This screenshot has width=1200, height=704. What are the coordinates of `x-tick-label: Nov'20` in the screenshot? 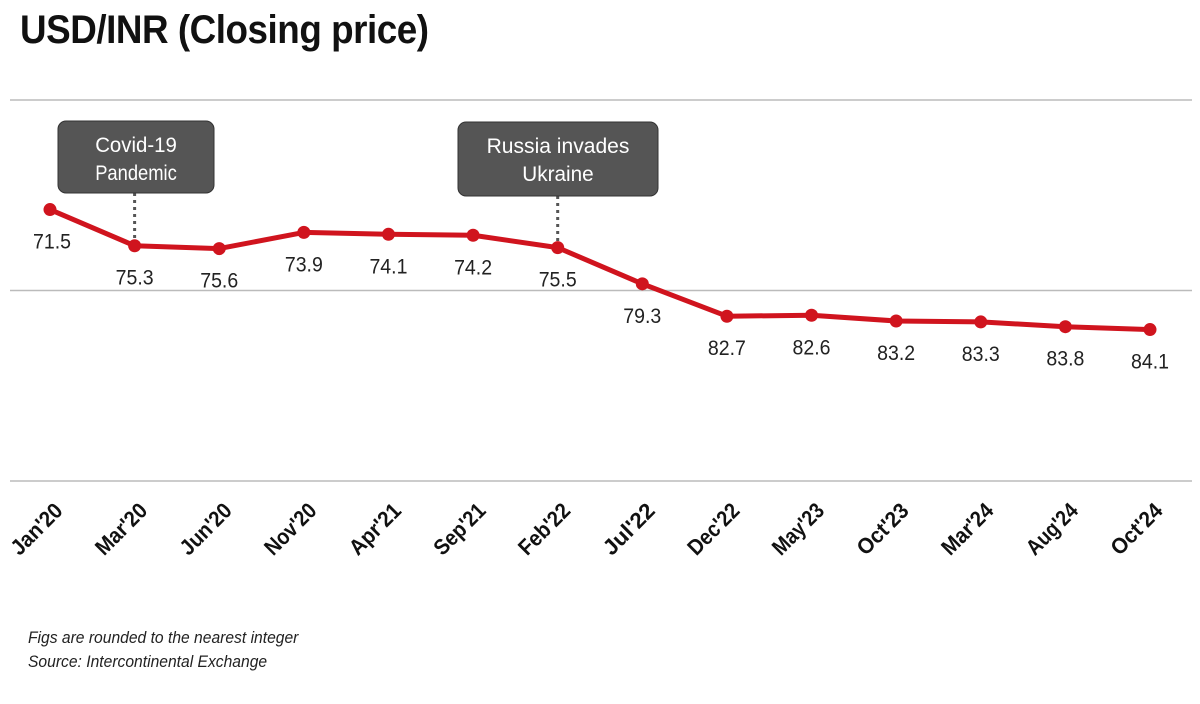 It's located at (290, 529).